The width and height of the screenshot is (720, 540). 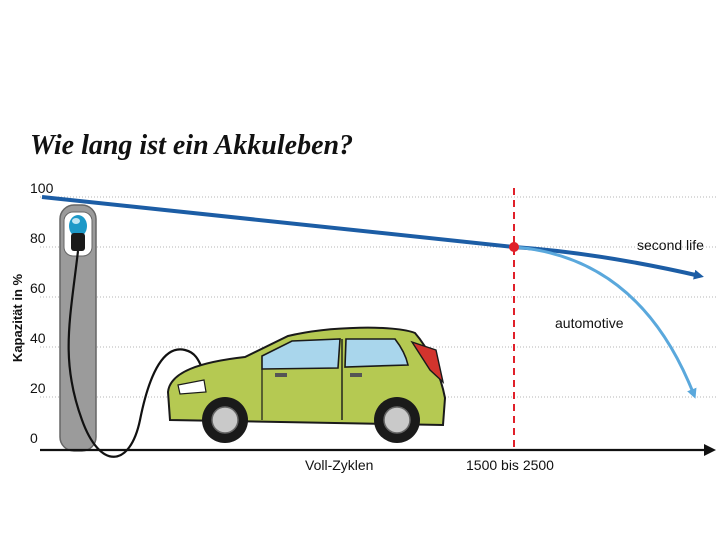 What do you see at coordinates (38, 388) in the screenshot?
I see `y-tick-label: 20` at bounding box center [38, 388].